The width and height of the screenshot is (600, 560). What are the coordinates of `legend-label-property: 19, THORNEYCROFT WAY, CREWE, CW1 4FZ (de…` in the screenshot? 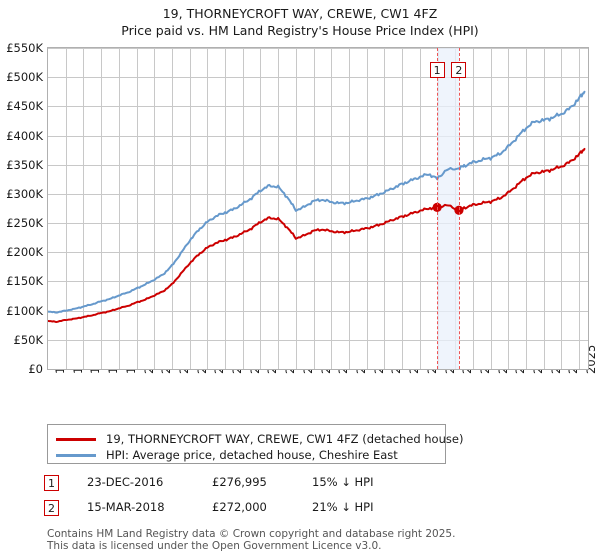 It's located at (285, 439).